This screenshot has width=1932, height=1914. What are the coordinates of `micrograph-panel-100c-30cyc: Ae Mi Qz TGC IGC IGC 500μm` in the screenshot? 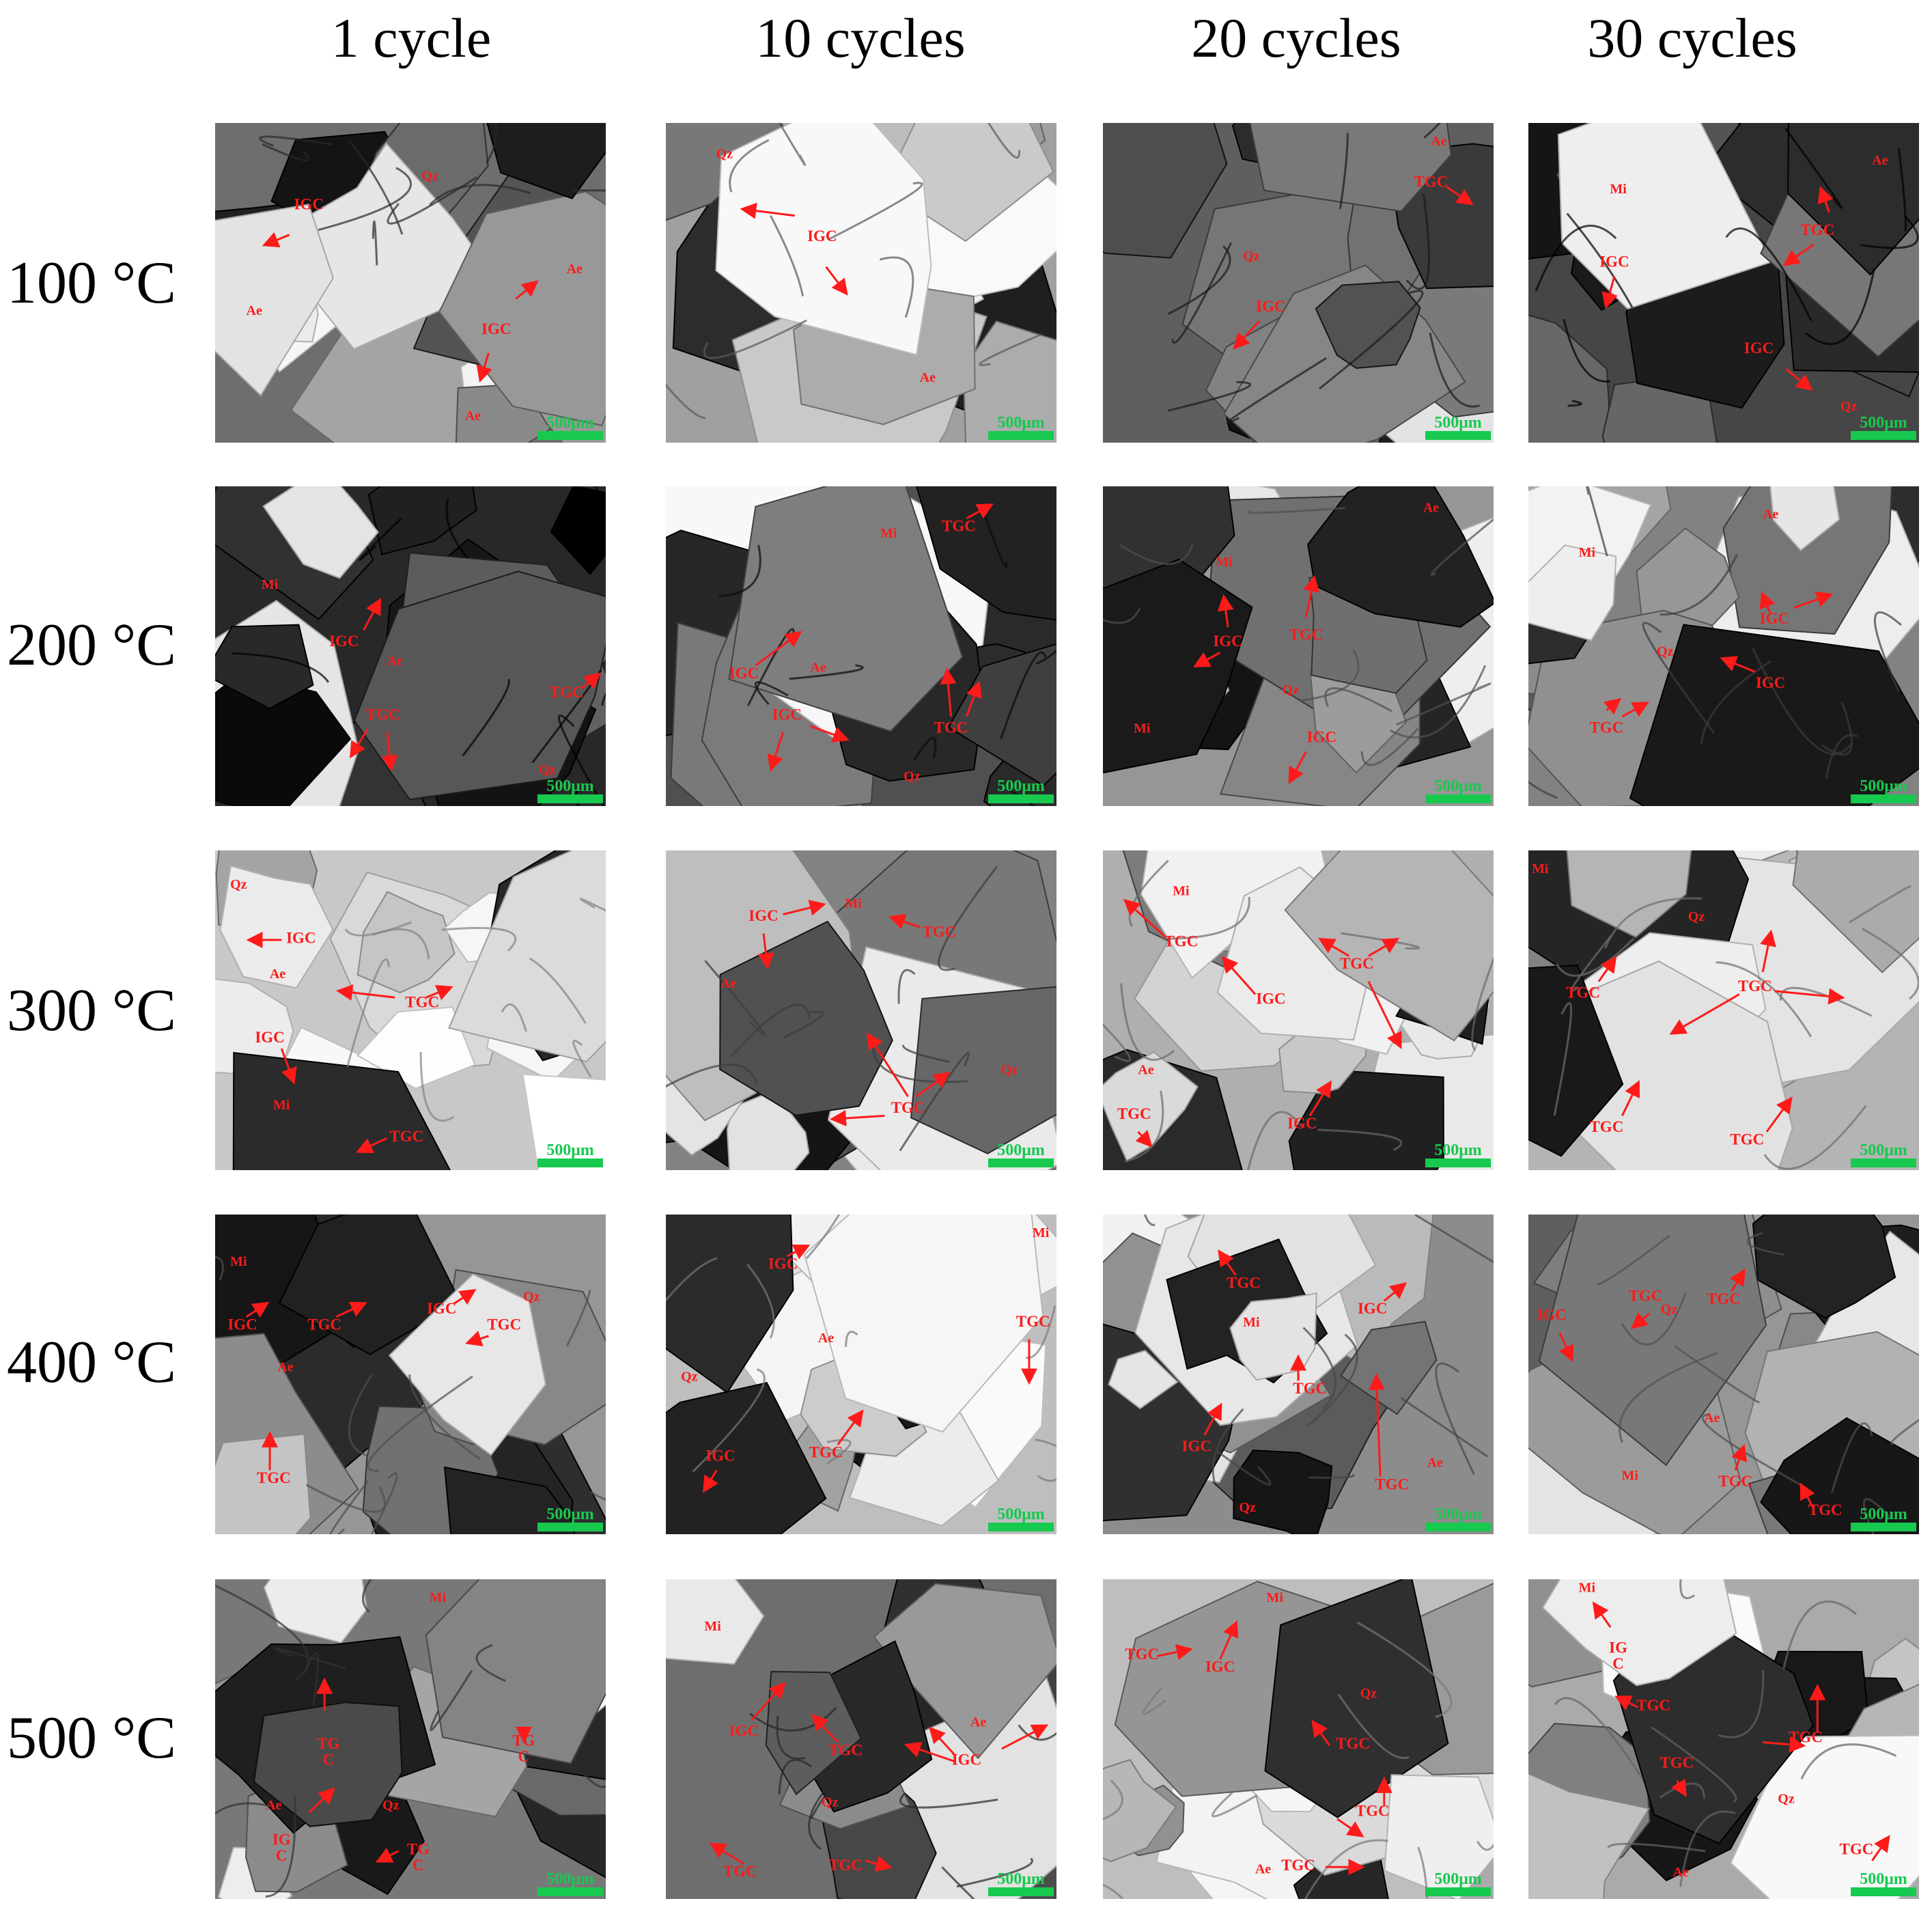 It's located at (1723, 283).